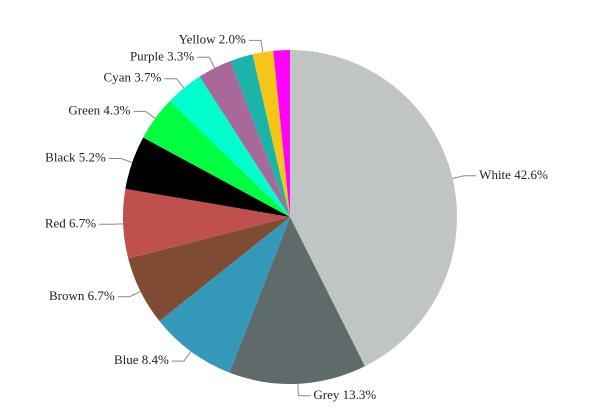 The width and height of the screenshot is (598, 420). Describe the element at coordinates (67, 295) in the screenshot. I see `slice-name: Brown` at that location.